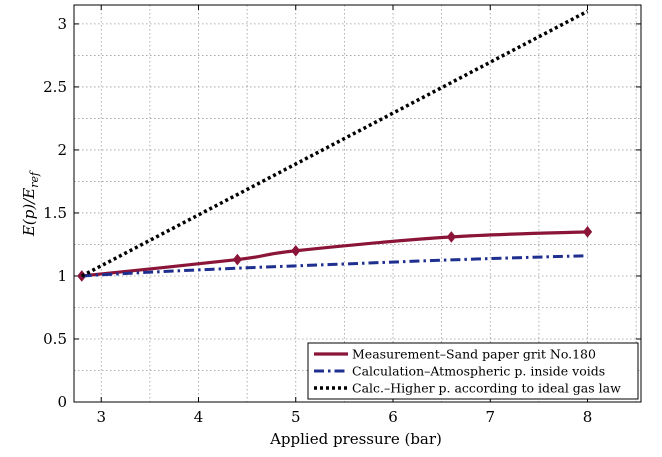 The width and height of the screenshot is (662, 457). I want to click on y-tick-label: 0.5, so click(55, 339).